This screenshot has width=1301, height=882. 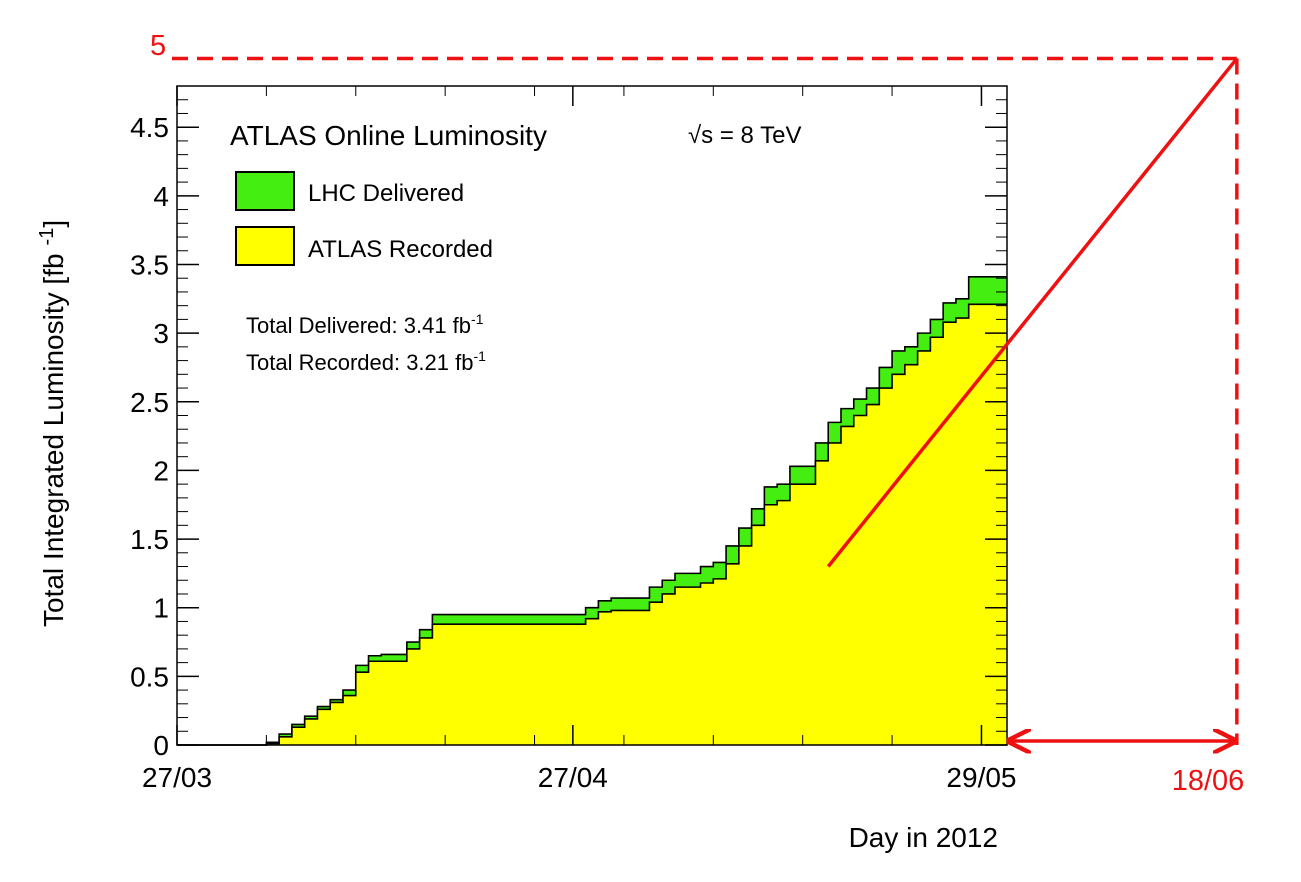 I want to click on total-delivered: Total Delivered: 3.41 fb-1, so click(x=365, y=324).